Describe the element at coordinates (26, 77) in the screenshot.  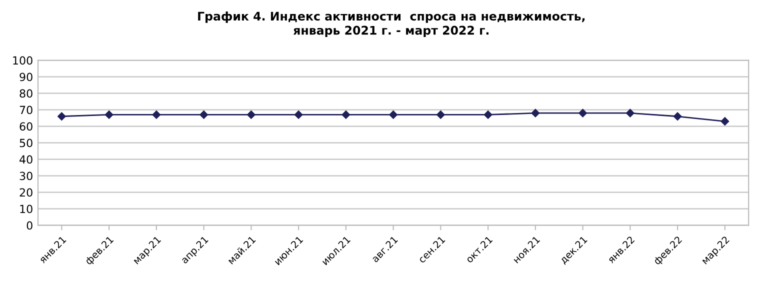
I see `y-tick-label: 90` at that location.